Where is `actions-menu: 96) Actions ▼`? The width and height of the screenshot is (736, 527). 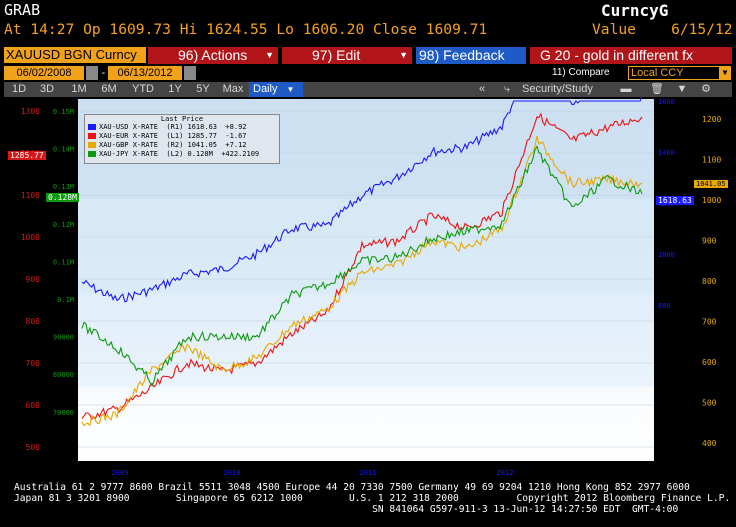 actions-menu: 96) Actions ▼ is located at coordinates (213, 55).